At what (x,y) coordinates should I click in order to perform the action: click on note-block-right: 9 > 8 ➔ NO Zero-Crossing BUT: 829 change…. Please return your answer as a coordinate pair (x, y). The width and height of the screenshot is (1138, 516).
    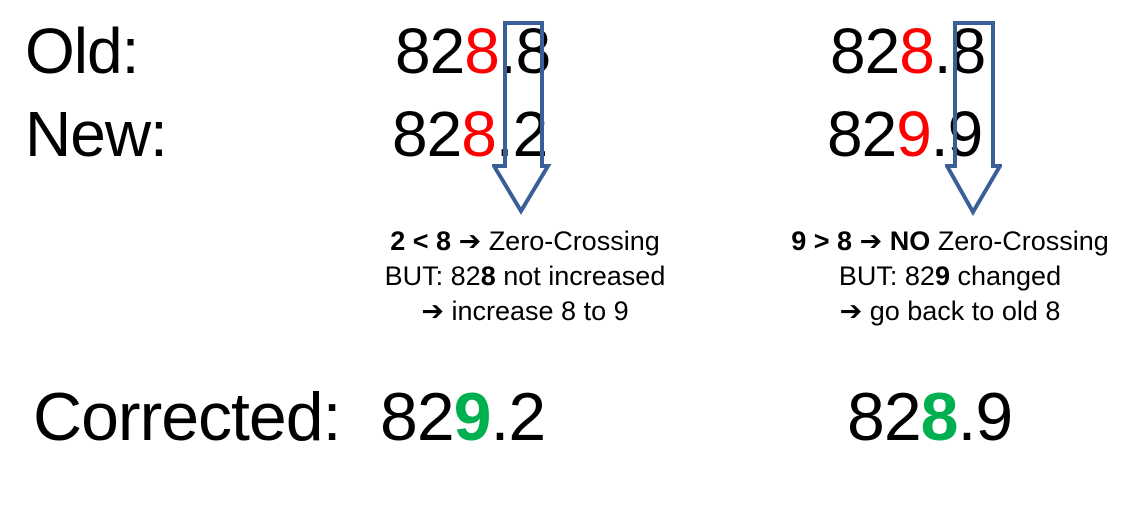
    Looking at the image, I should click on (949, 276).